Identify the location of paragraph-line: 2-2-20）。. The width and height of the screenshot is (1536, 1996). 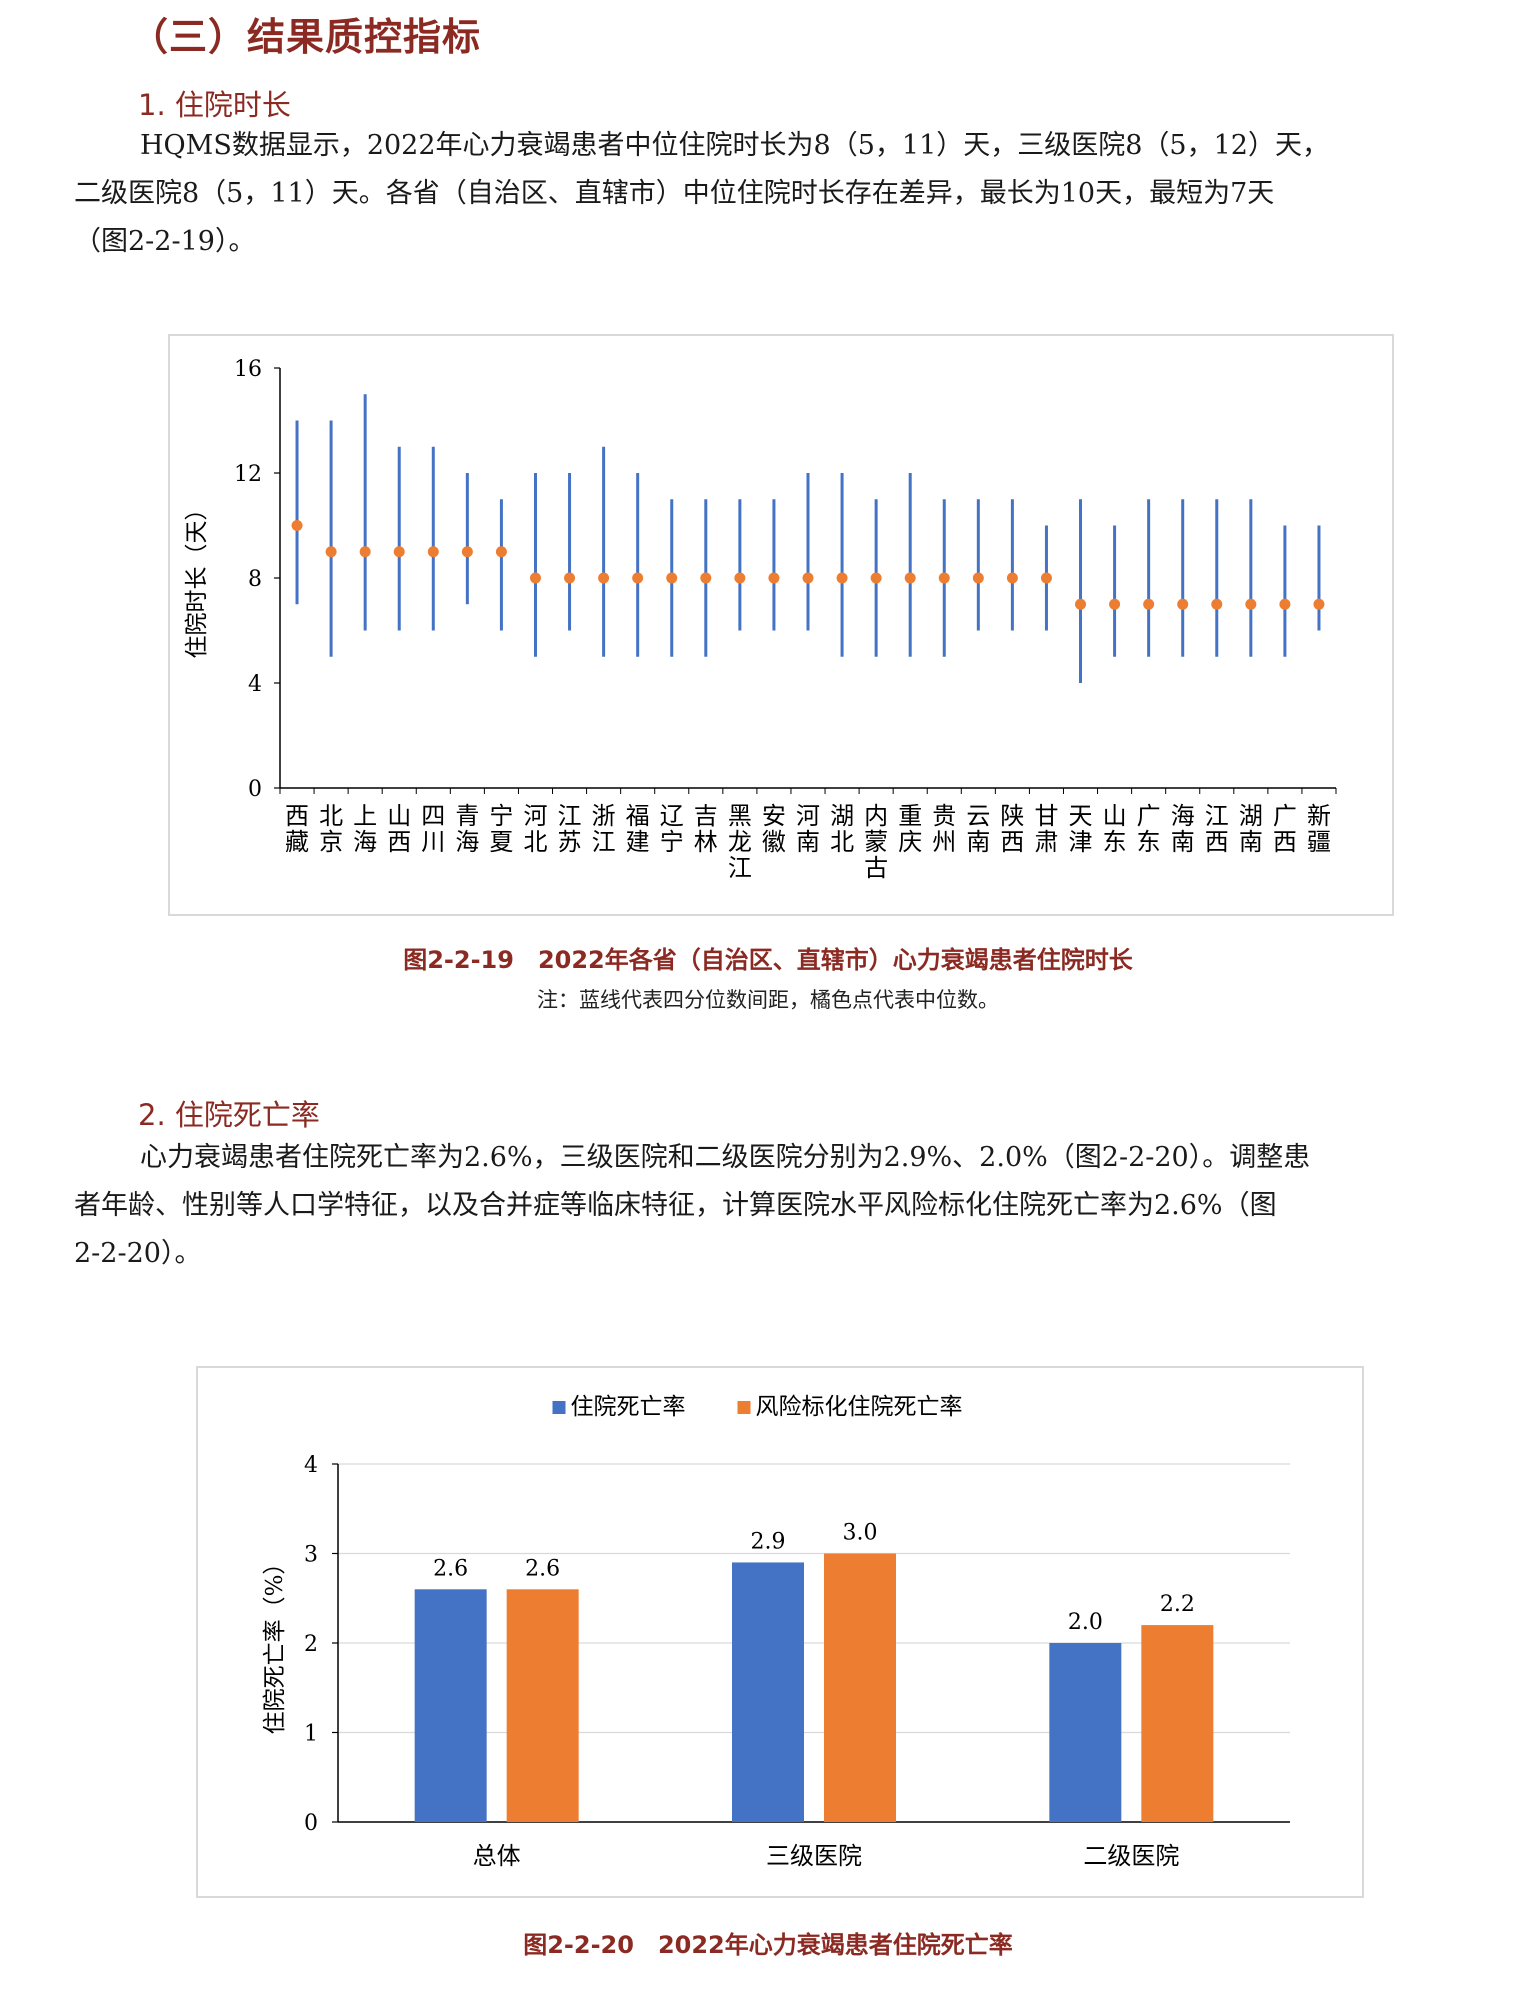
(138, 1253).